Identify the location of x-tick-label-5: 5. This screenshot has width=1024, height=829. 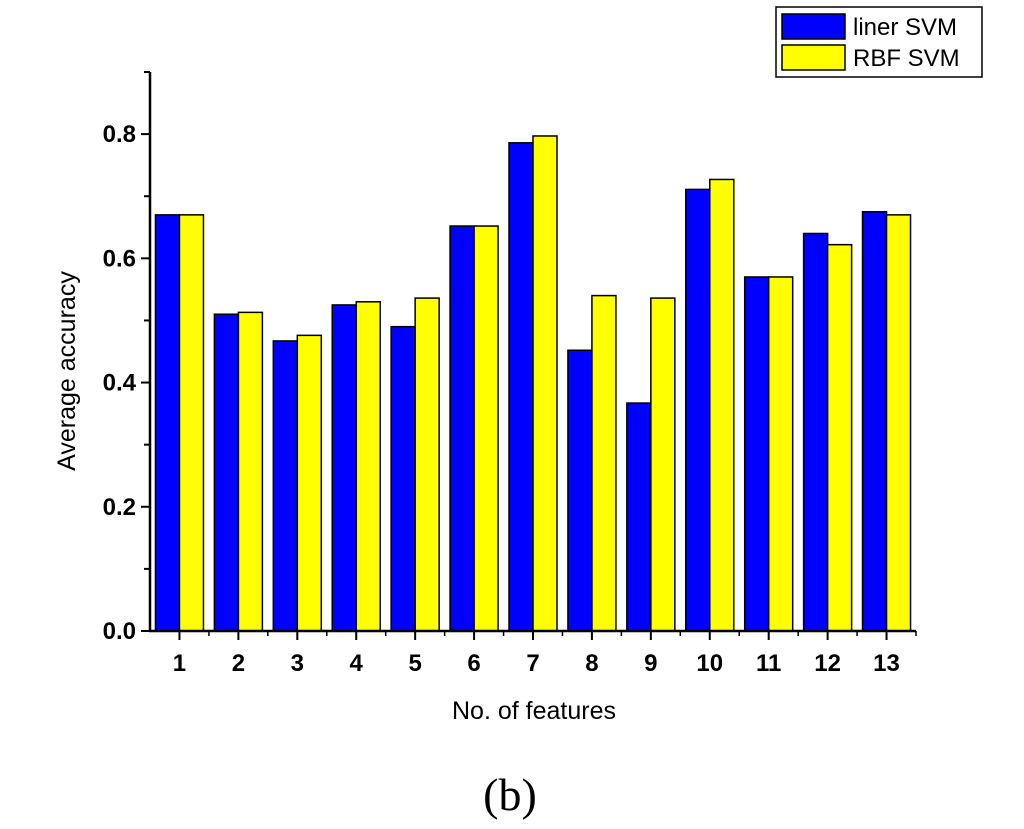
(414, 663).